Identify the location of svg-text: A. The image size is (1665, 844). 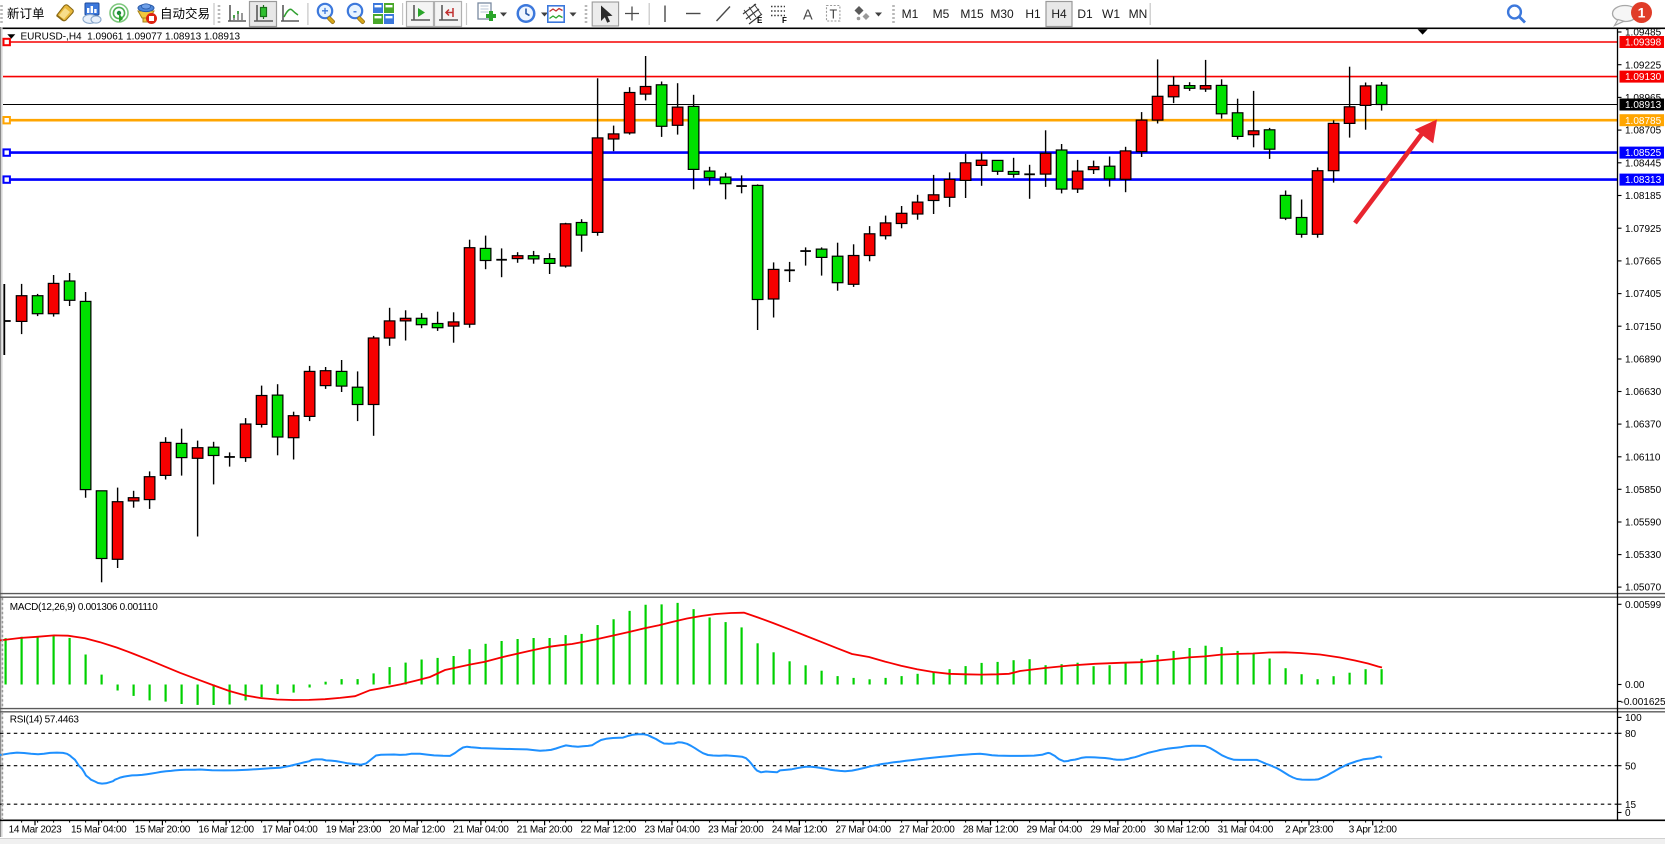
(808, 16).